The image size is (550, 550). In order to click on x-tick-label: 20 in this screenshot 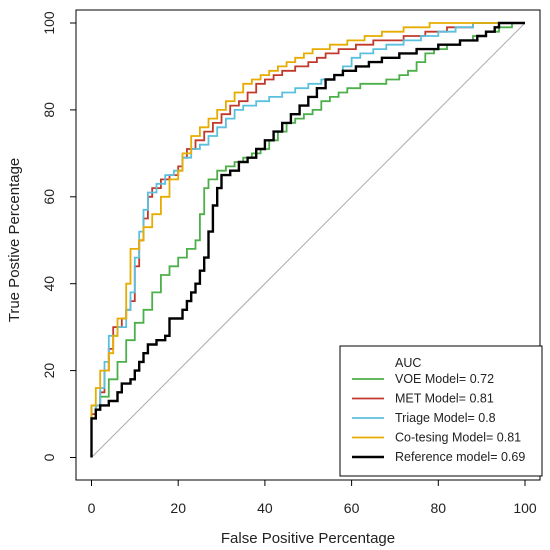, I will do `click(178, 508)`.